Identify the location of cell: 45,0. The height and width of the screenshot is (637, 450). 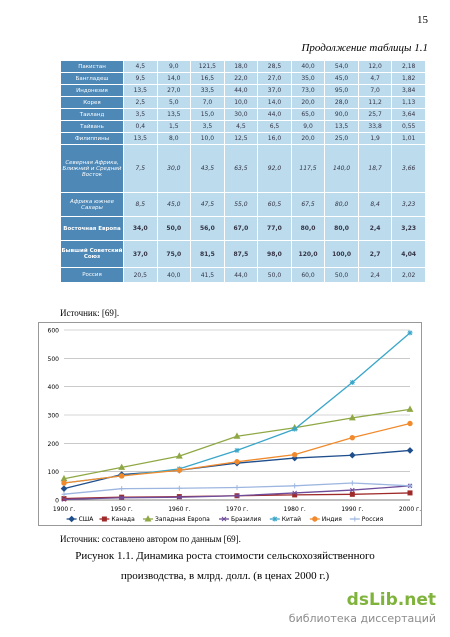
(341, 78).